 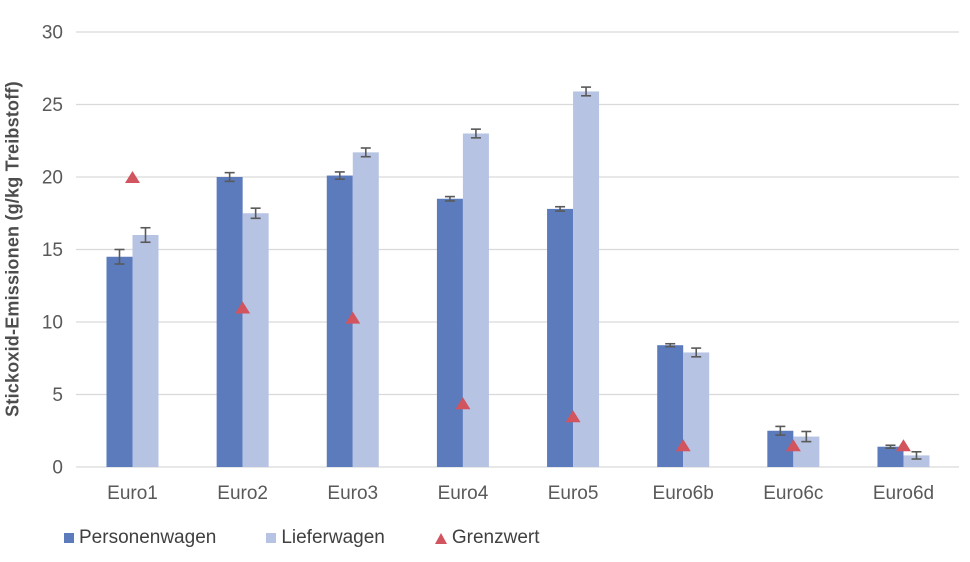 I want to click on x-tick-label-Euro1: Euro1, so click(x=132, y=493).